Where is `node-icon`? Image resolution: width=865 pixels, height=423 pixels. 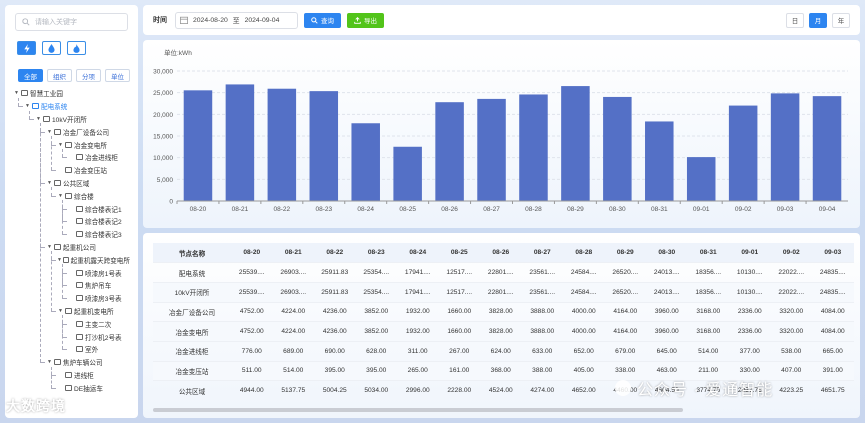 node-icon is located at coordinates (79, 349).